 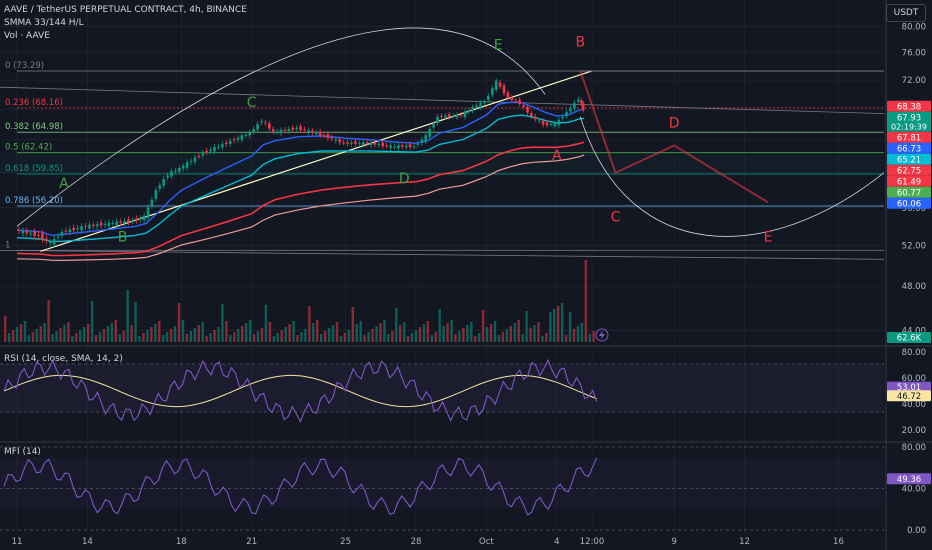 What do you see at coordinates (909, 339) in the screenshot?
I see `volume-tag-label: 62.6K` at bounding box center [909, 339].